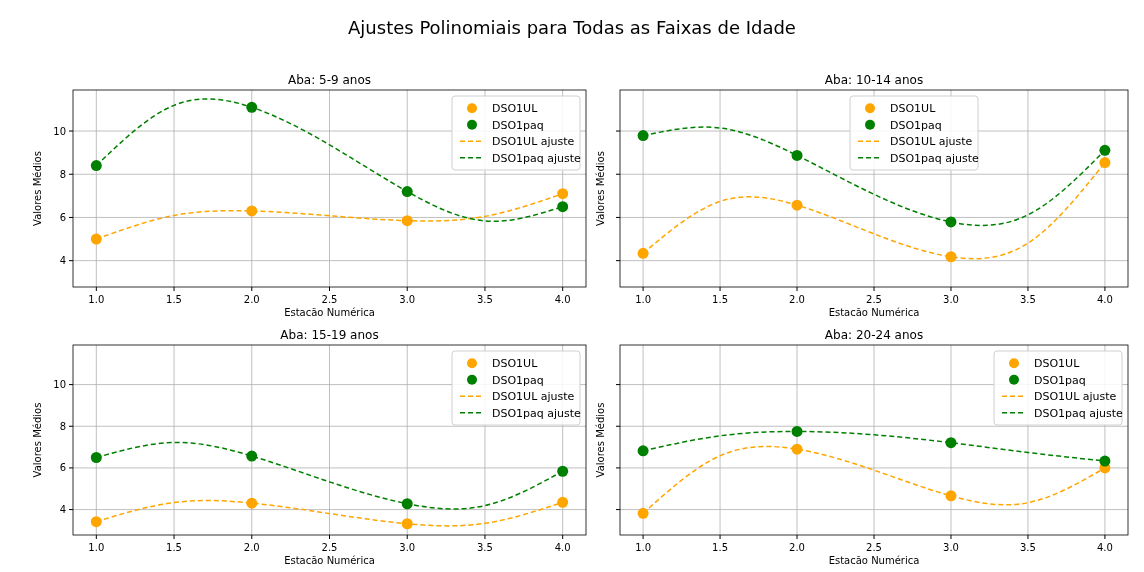 The width and height of the screenshot is (1144, 572). I want to click on chart-title: Aba: 20-24 anos, so click(874, 335).